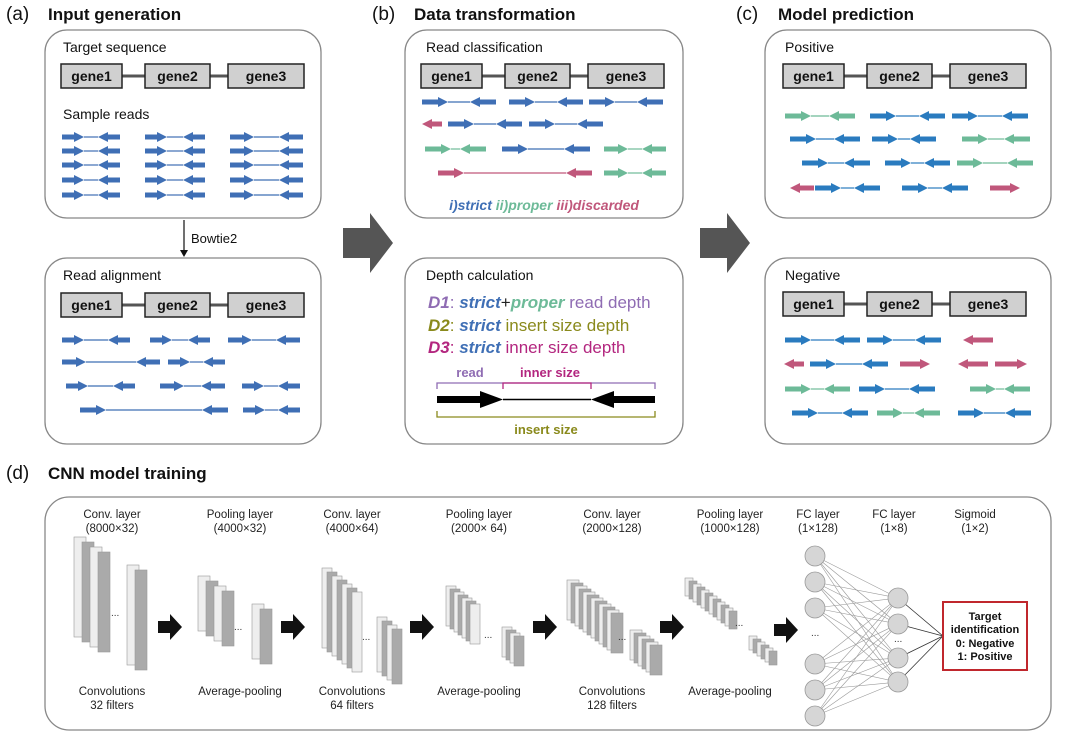 This screenshot has height=750, width=1068. Describe the element at coordinates (240, 603) in the screenshot. I see `layer-2: Pooling layer (4000×32) Average-pooling` at that location.